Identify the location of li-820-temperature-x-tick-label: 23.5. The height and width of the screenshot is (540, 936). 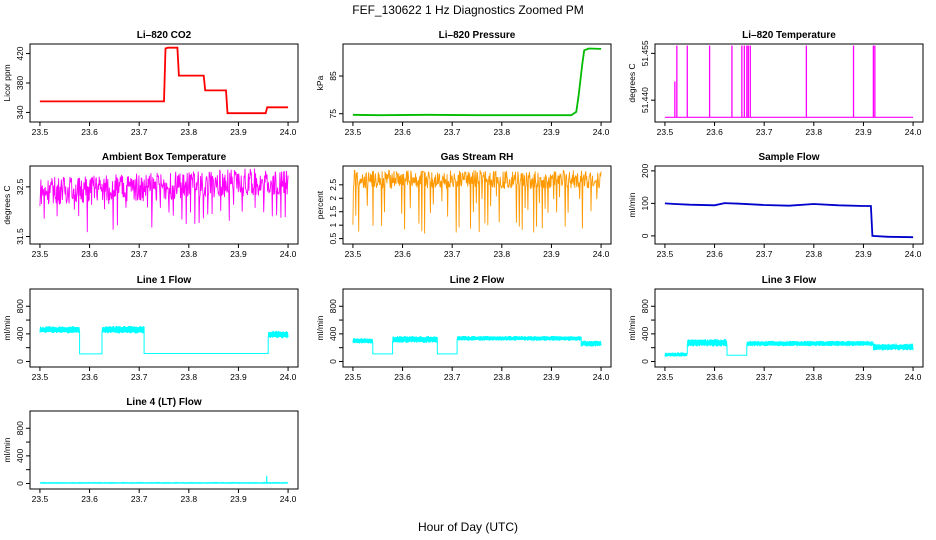
(665, 132).